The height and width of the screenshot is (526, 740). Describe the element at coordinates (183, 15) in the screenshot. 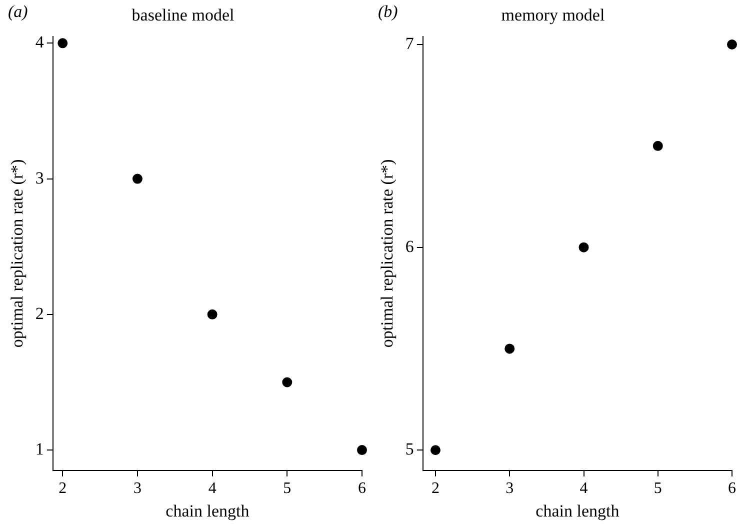

I see `chart-title: baseline model` at that location.